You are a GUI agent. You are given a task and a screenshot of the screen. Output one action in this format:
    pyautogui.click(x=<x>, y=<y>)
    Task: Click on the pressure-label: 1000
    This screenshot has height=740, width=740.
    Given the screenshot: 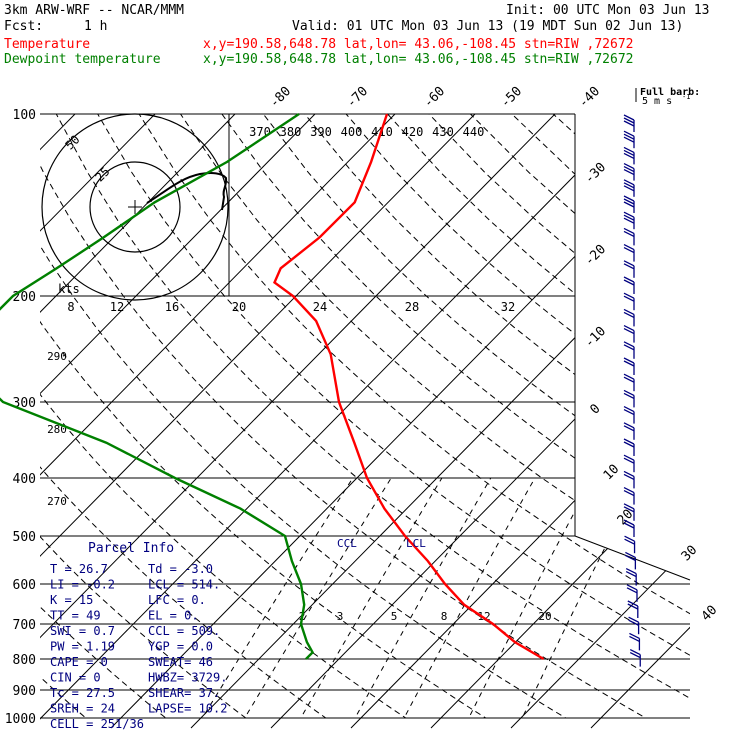 What is the action you would take?
    pyautogui.click(x=20, y=719)
    